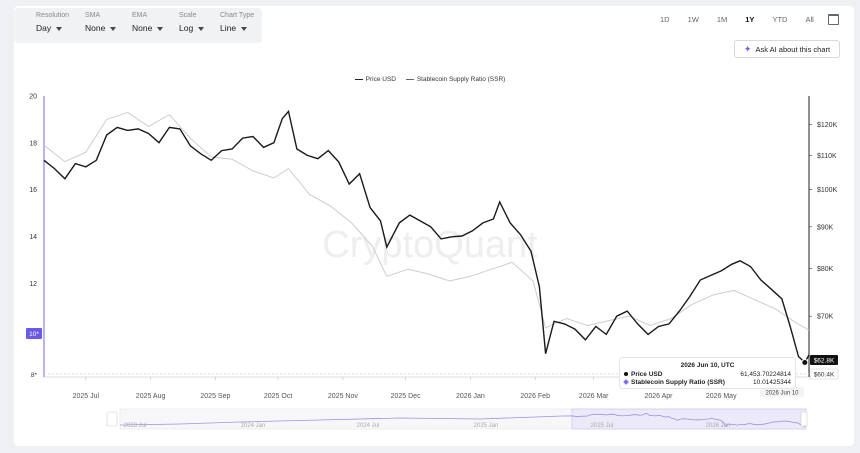 The height and width of the screenshot is (453, 860). What do you see at coordinates (809, 19) in the screenshot?
I see `range-all: All` at bounding box center [809, 19].